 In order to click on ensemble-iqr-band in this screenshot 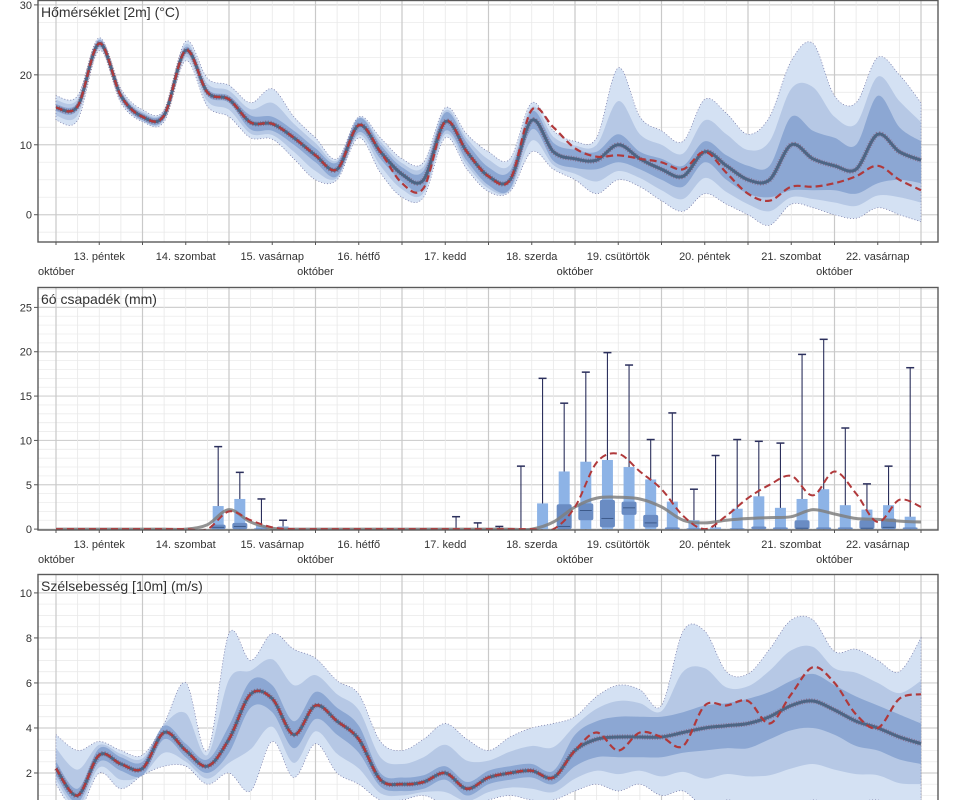, I will do `click(488, 736)`.